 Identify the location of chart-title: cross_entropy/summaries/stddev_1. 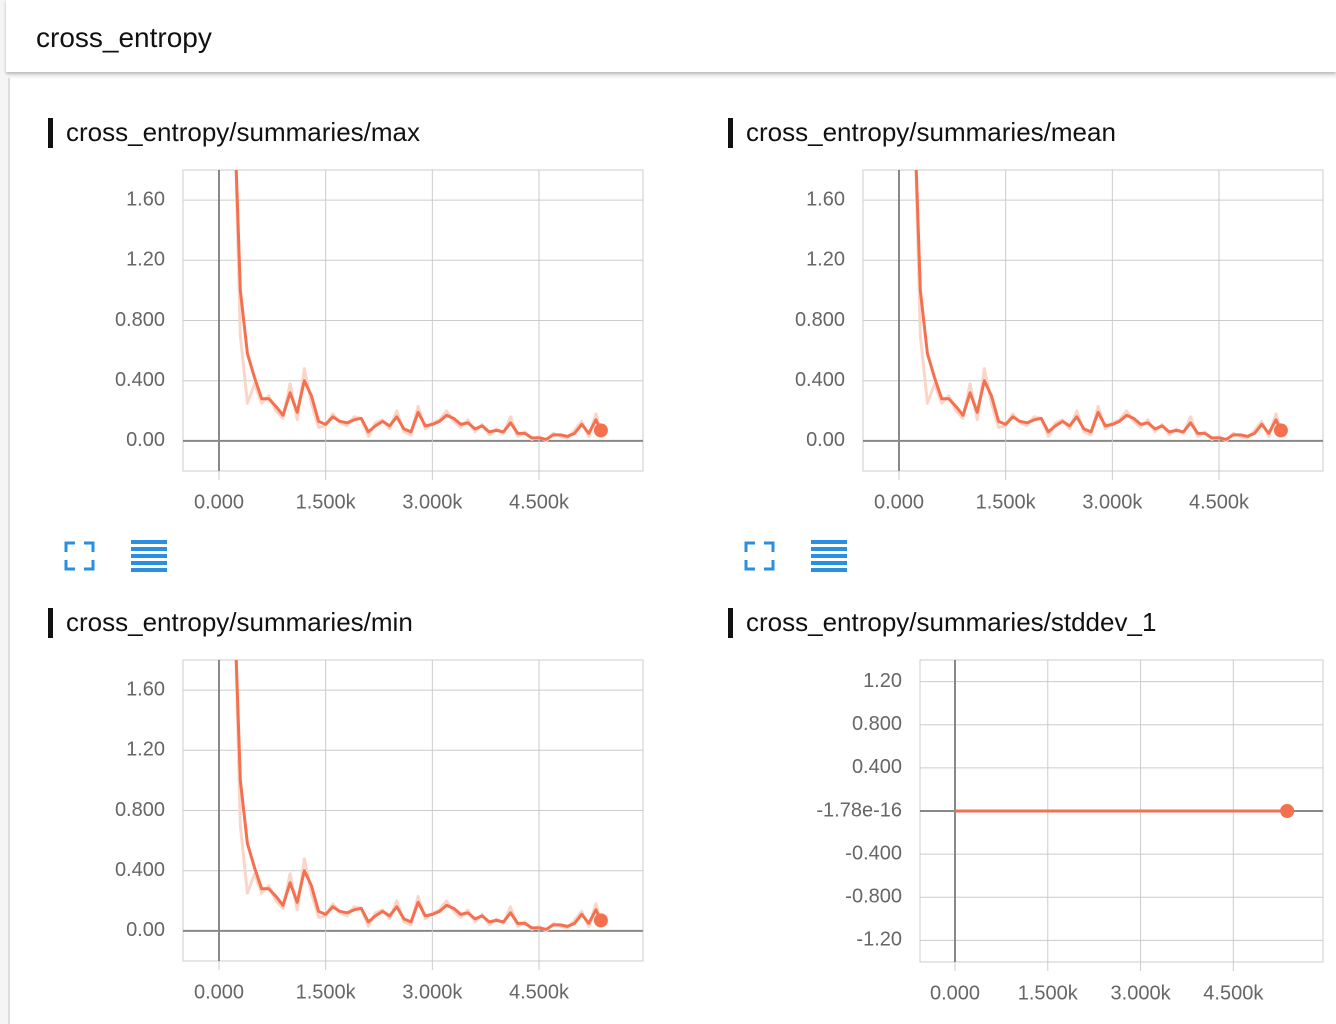
(951, 622).